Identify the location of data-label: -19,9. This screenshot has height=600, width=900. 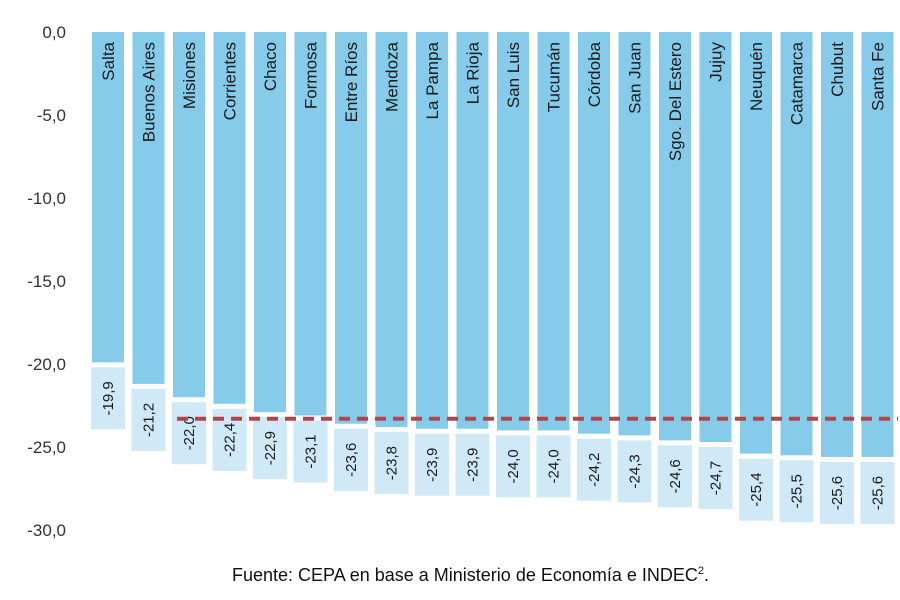
(108, 398).